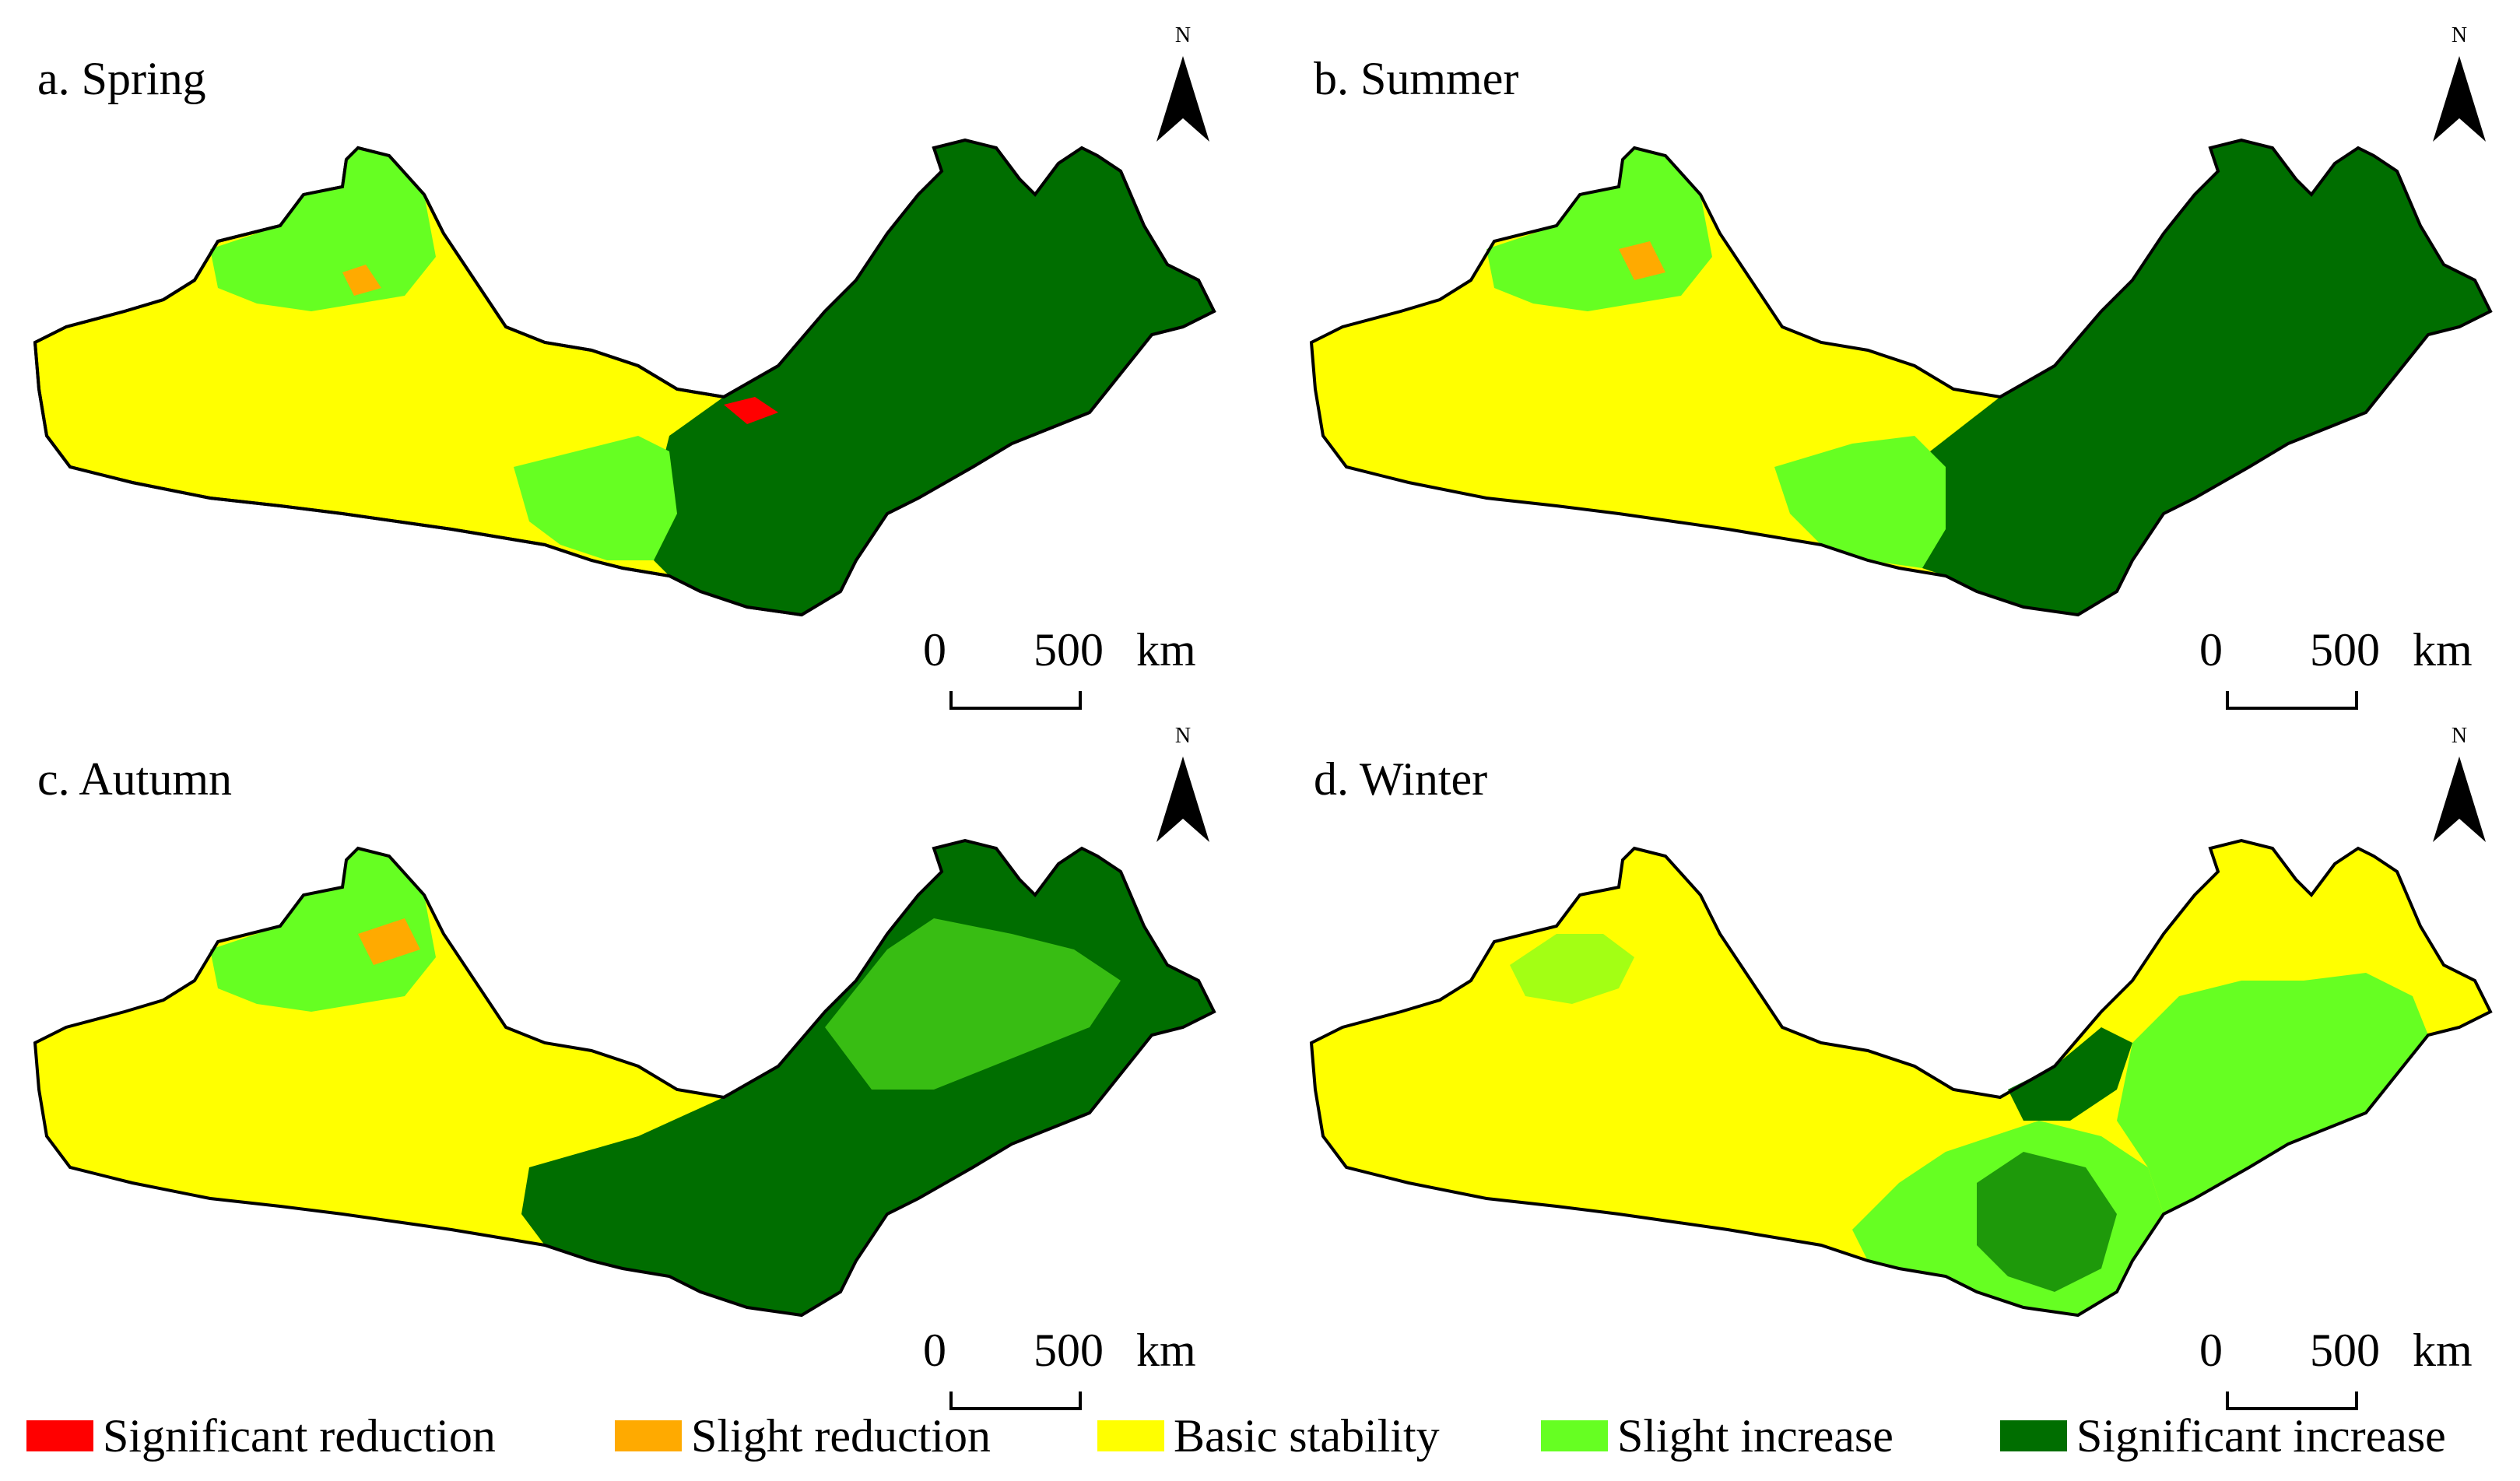 The height and width of the screenshot is (1481, 2520). I want to click on panel-title: c. Autumn, so click(134, 779).